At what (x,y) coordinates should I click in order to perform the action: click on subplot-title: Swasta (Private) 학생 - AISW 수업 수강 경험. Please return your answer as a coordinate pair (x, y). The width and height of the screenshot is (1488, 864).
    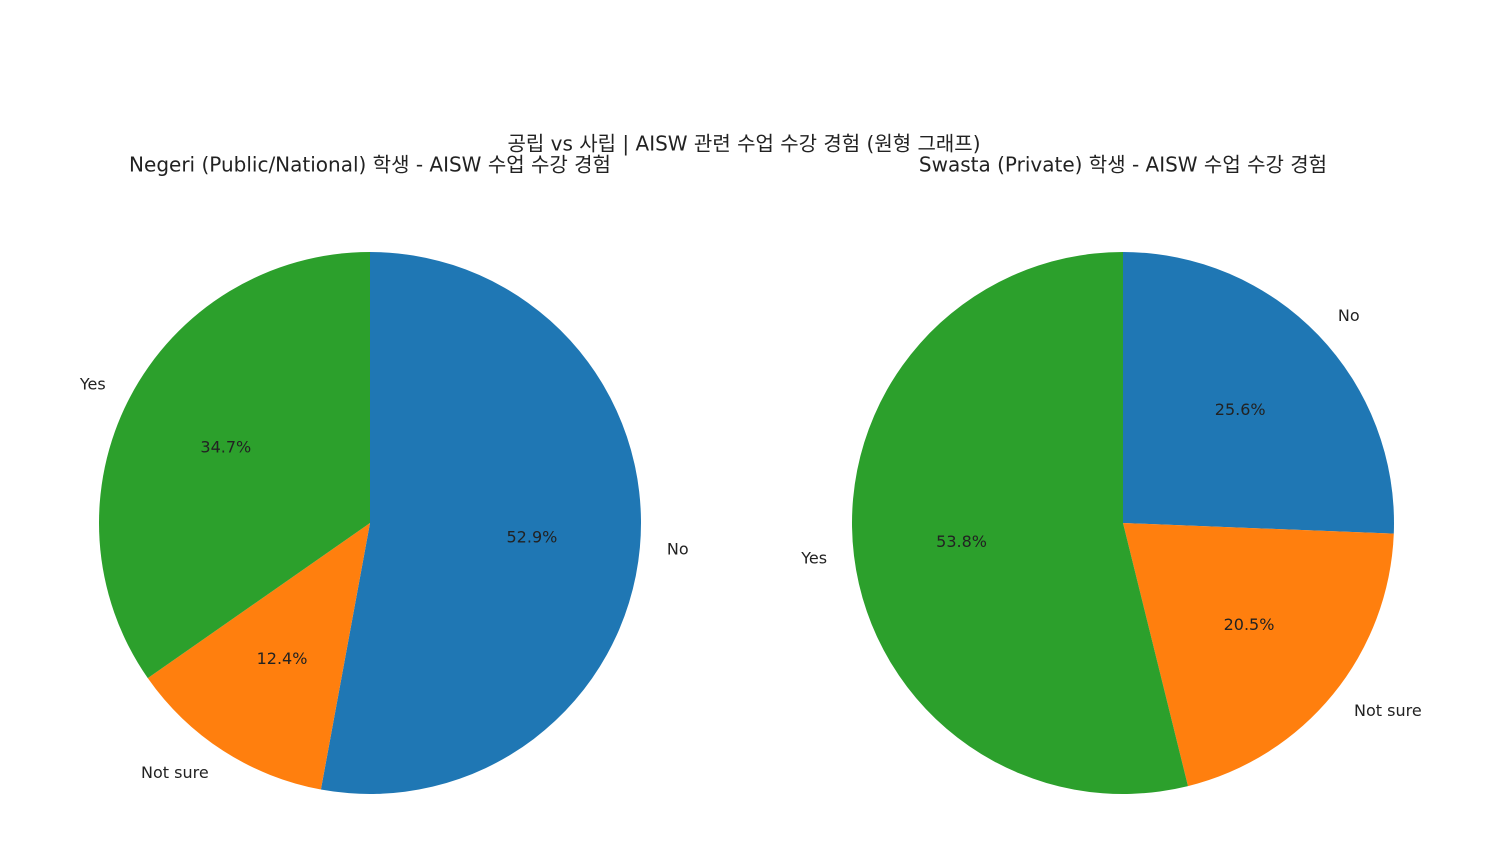
    Looking at the image, I should click on (1123, 165).